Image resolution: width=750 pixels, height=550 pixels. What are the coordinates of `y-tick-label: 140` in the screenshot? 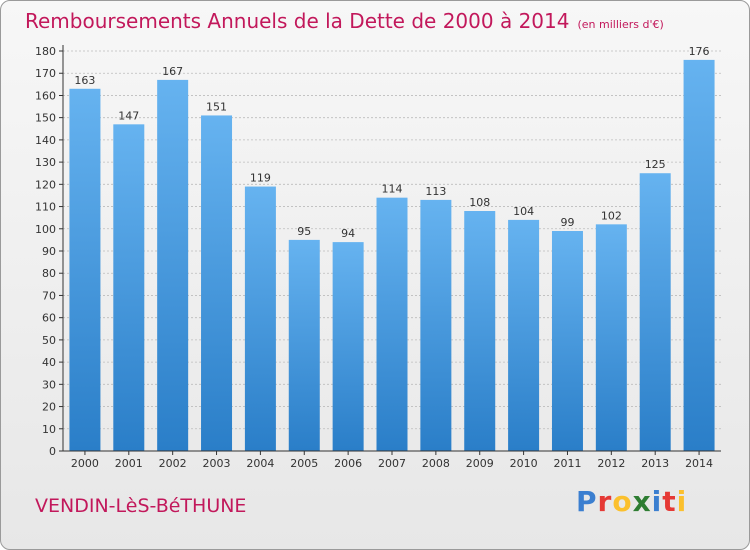 It's located at (45, 140).